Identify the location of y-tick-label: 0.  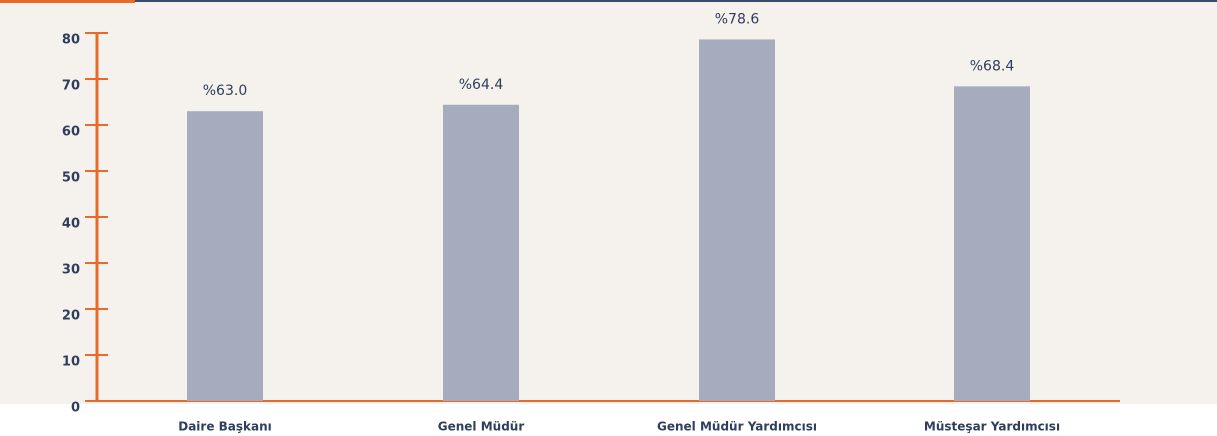
(75, 408).